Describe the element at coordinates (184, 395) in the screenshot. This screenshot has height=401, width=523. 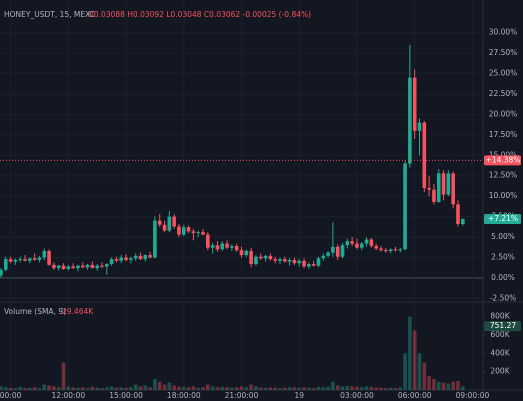
I see `x-tick-label: 18:00:00` at that location.